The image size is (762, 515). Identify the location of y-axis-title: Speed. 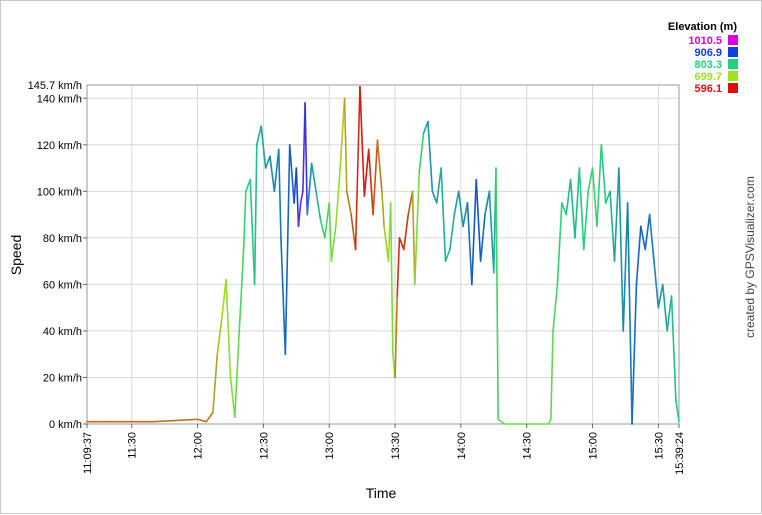
(16, 255).